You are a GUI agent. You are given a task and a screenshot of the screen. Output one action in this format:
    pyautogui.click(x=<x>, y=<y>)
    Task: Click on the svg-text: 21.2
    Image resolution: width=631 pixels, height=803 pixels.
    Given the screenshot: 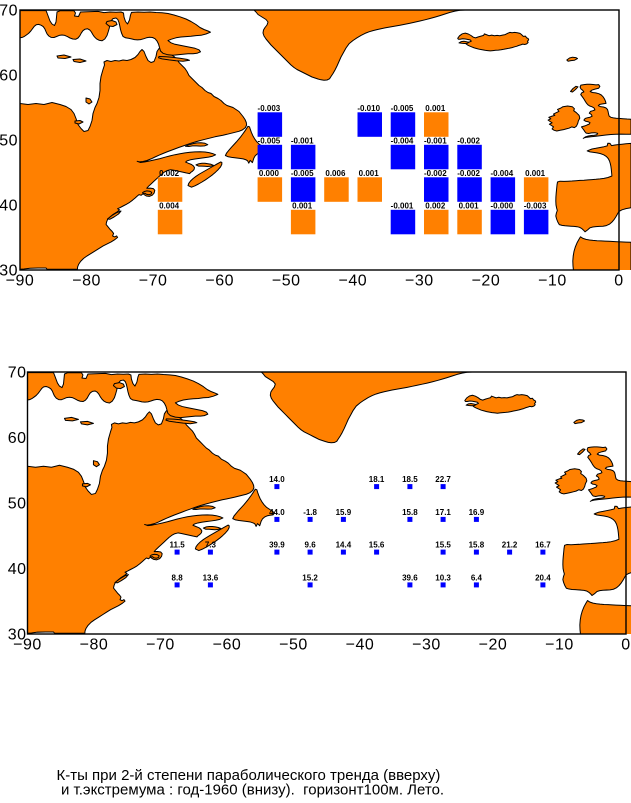 What is the action you would take?
    pyautogui.click(x=510, y=545)
    